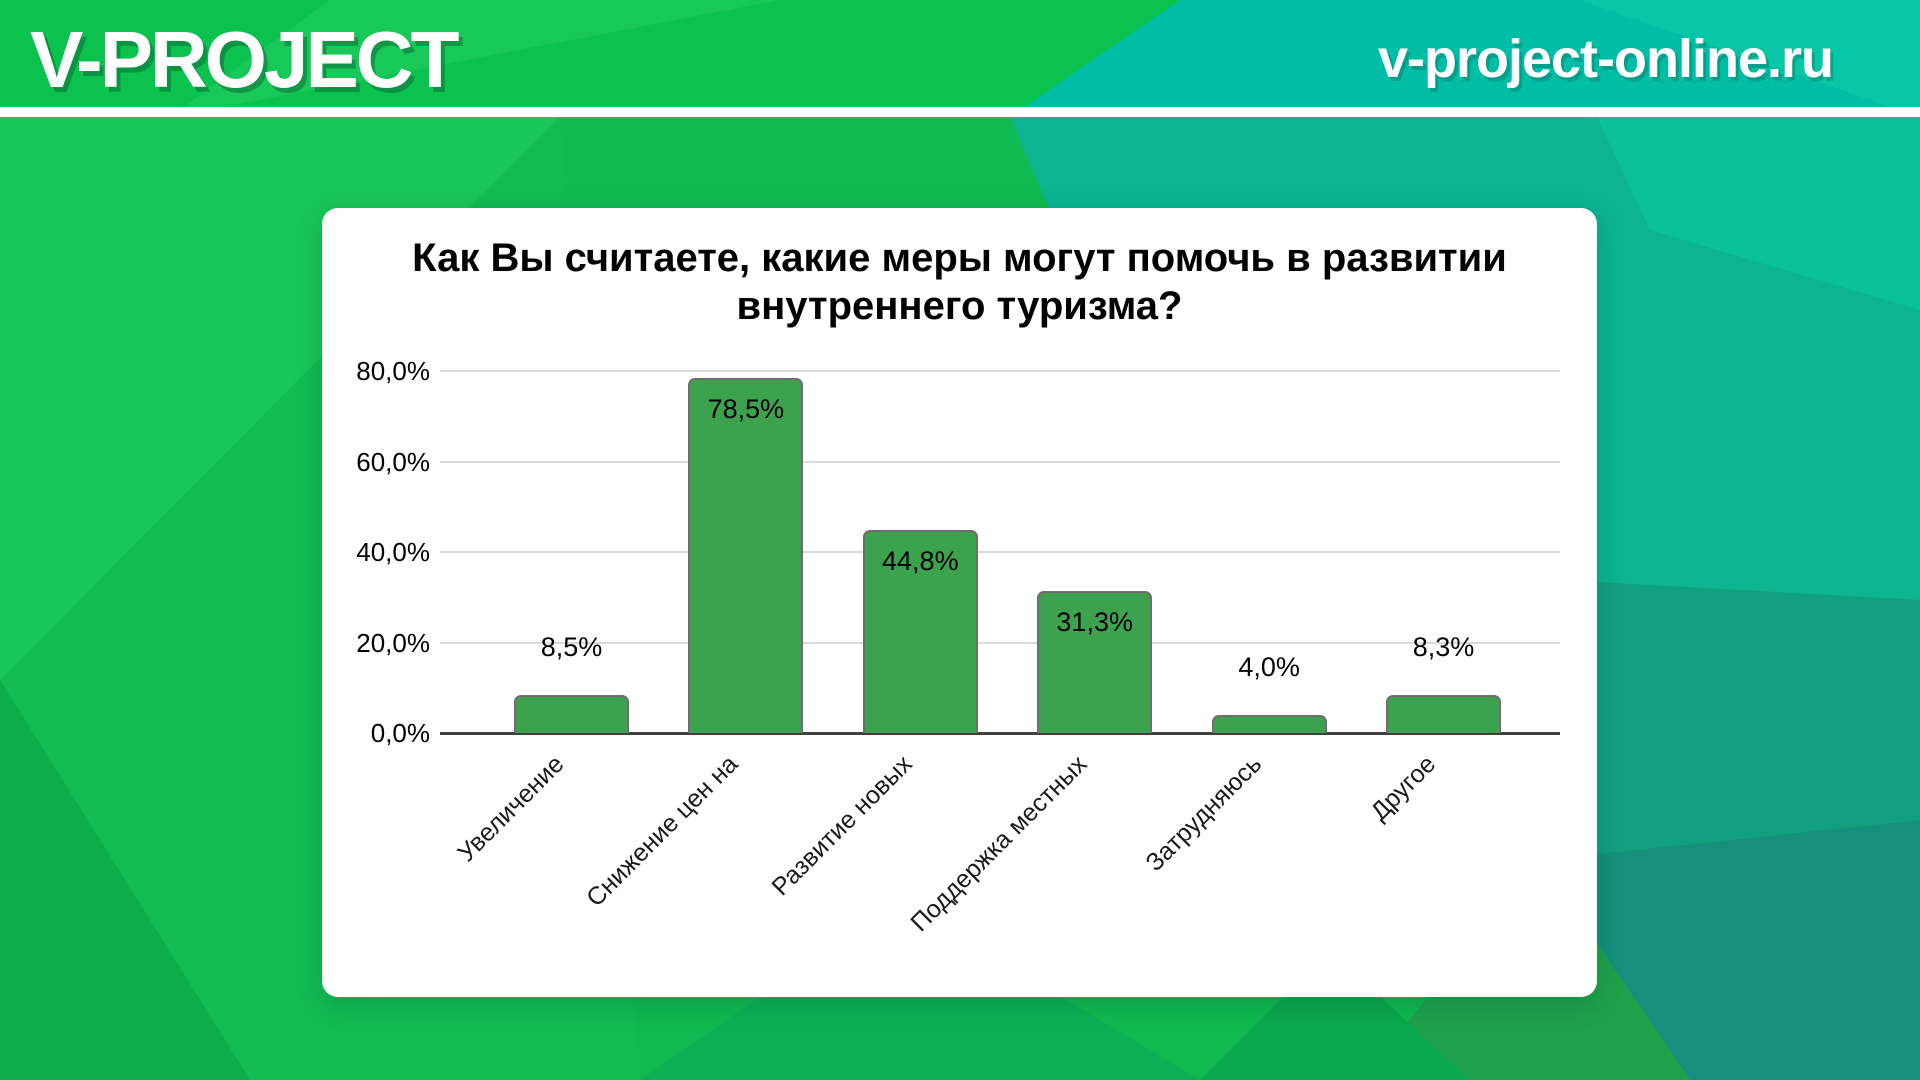  What do you see at coordinates (400, 733) in the screenshot?
I see `y-tick-label: 0,0%` at bounding box center [400, 733].